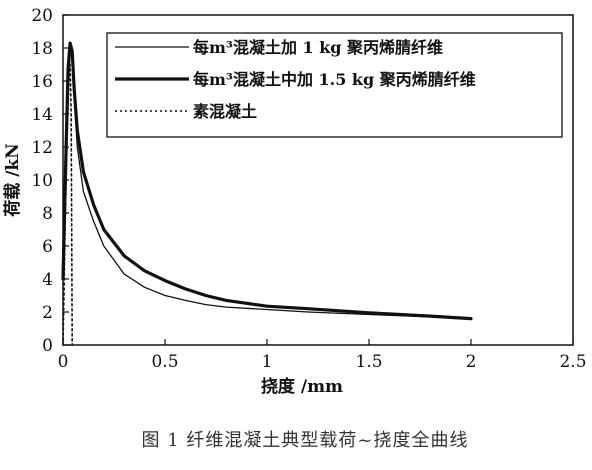 The height and width of the screenshot is (470, 592). I want to click on legend-label-1: 每m³混凝土加 1 kg 聚丙烯腈纤维, so click(318, 47).